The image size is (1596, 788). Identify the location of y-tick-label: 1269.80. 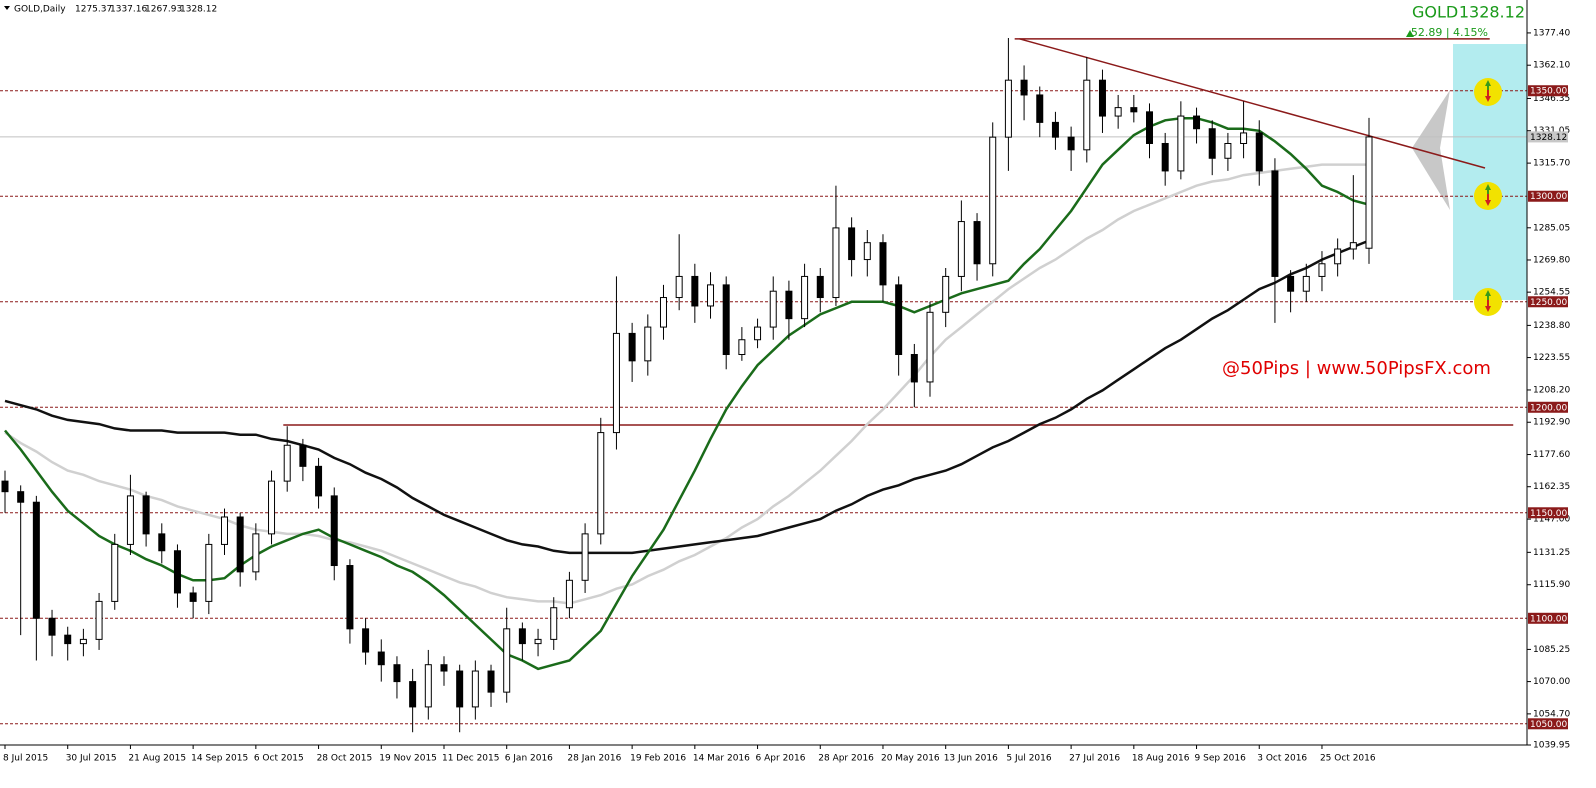
(1551, 260).